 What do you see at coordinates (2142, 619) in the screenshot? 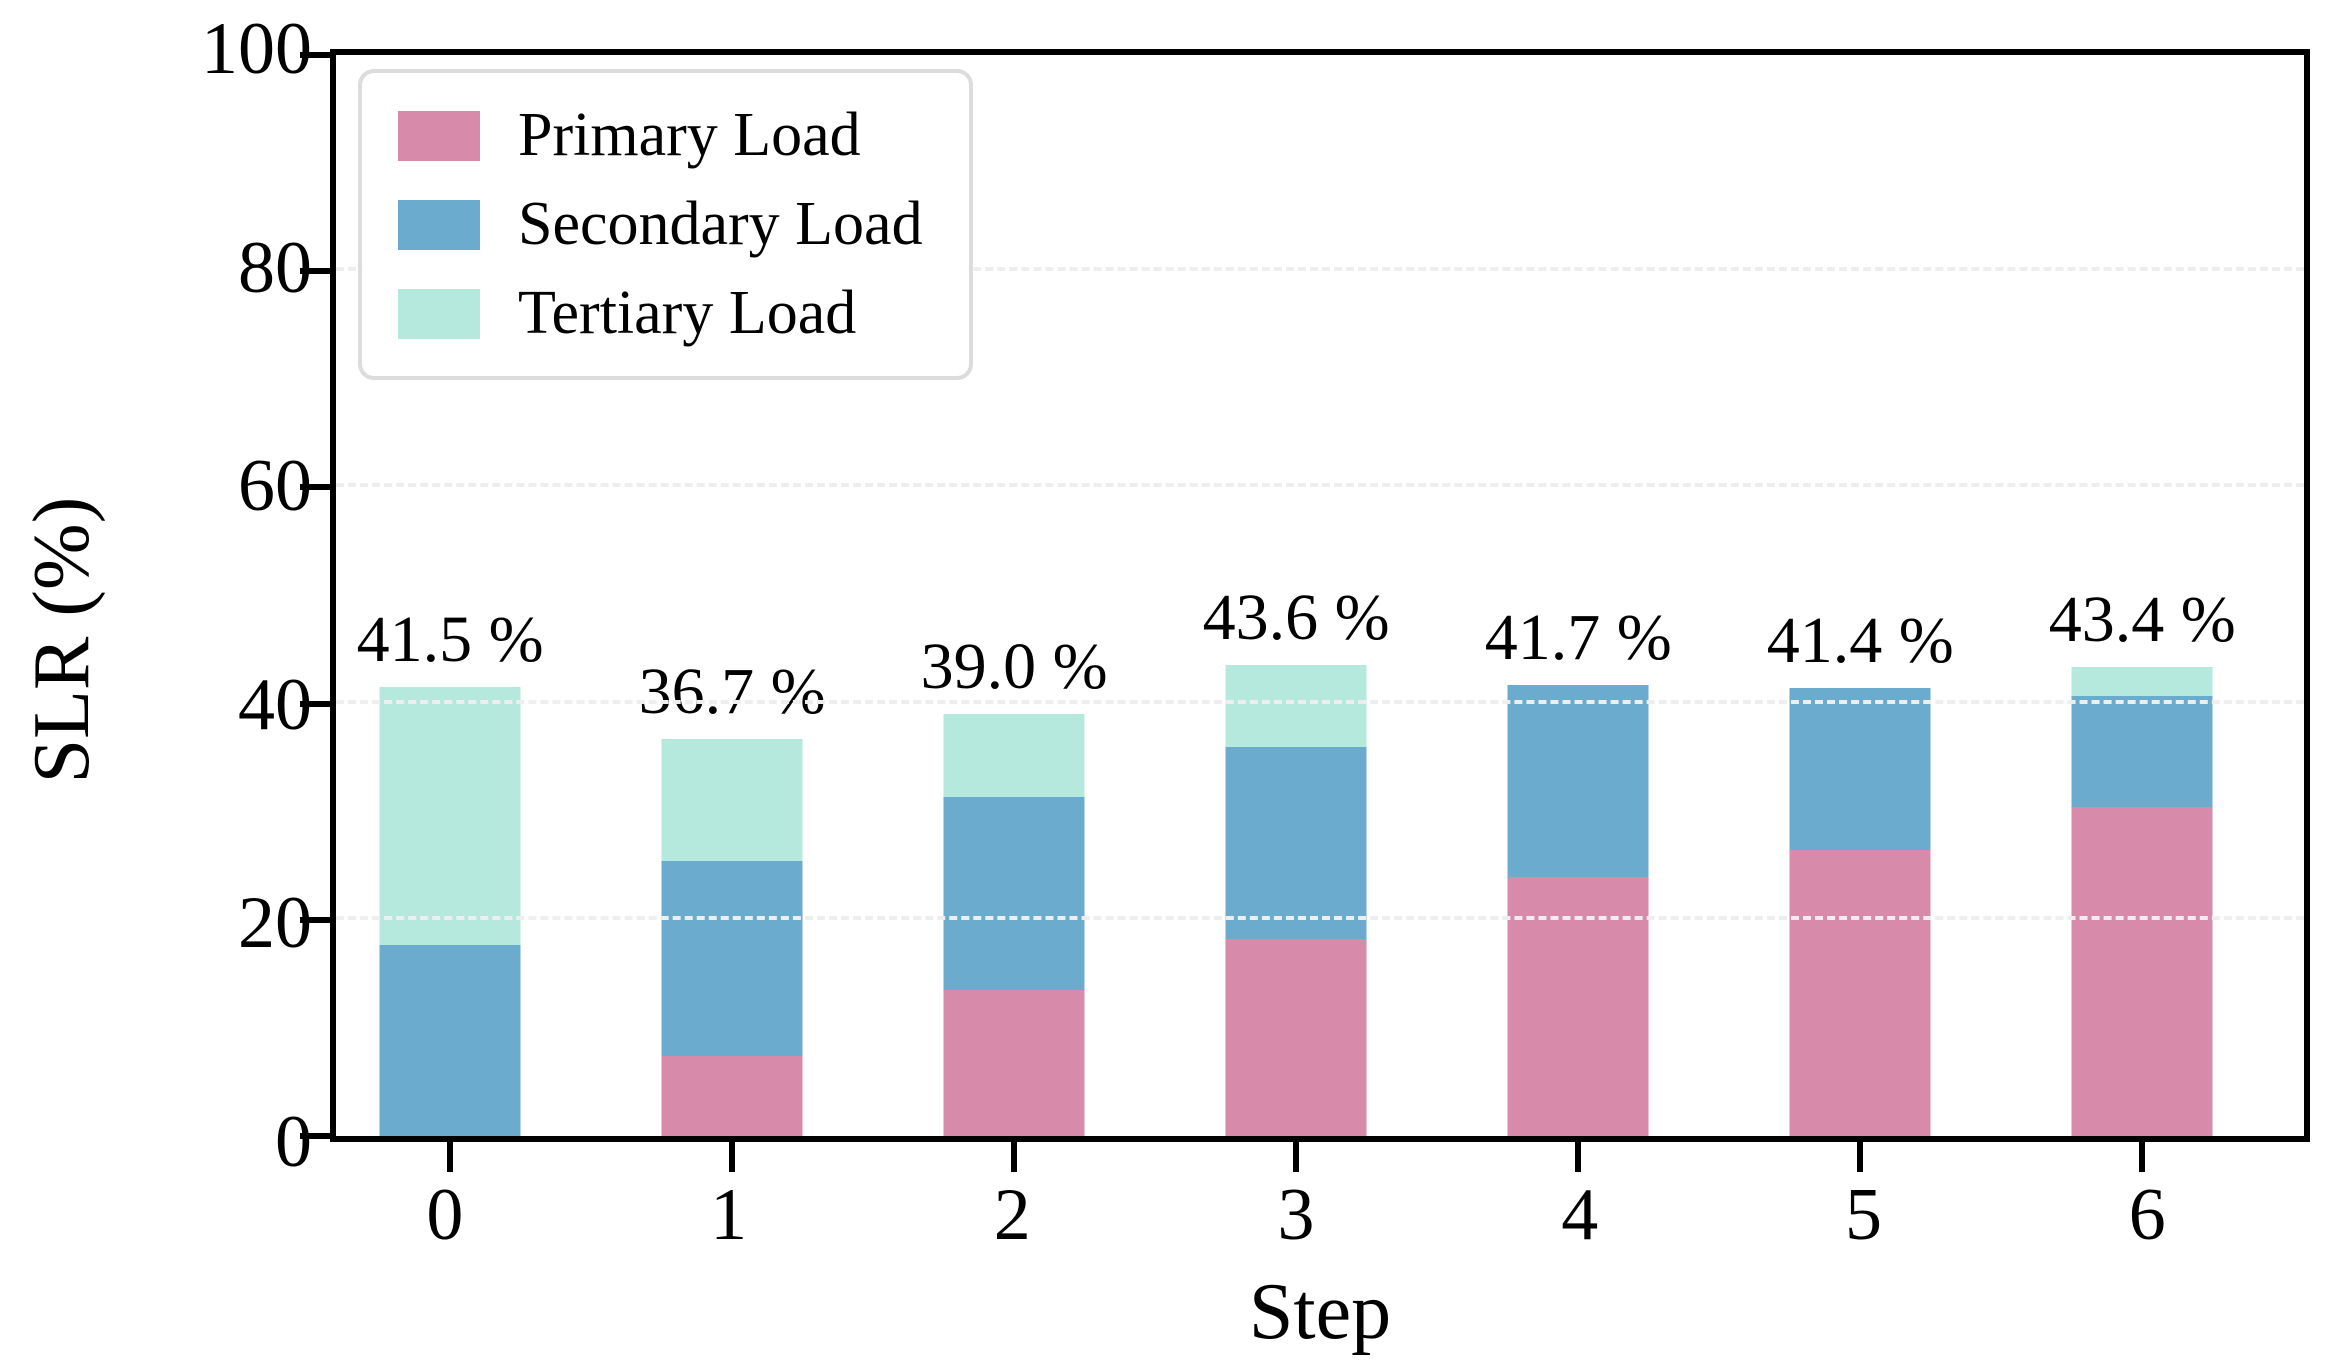
I see `bar-total-label: 43.4 %` at bounding box center [2142, 619].